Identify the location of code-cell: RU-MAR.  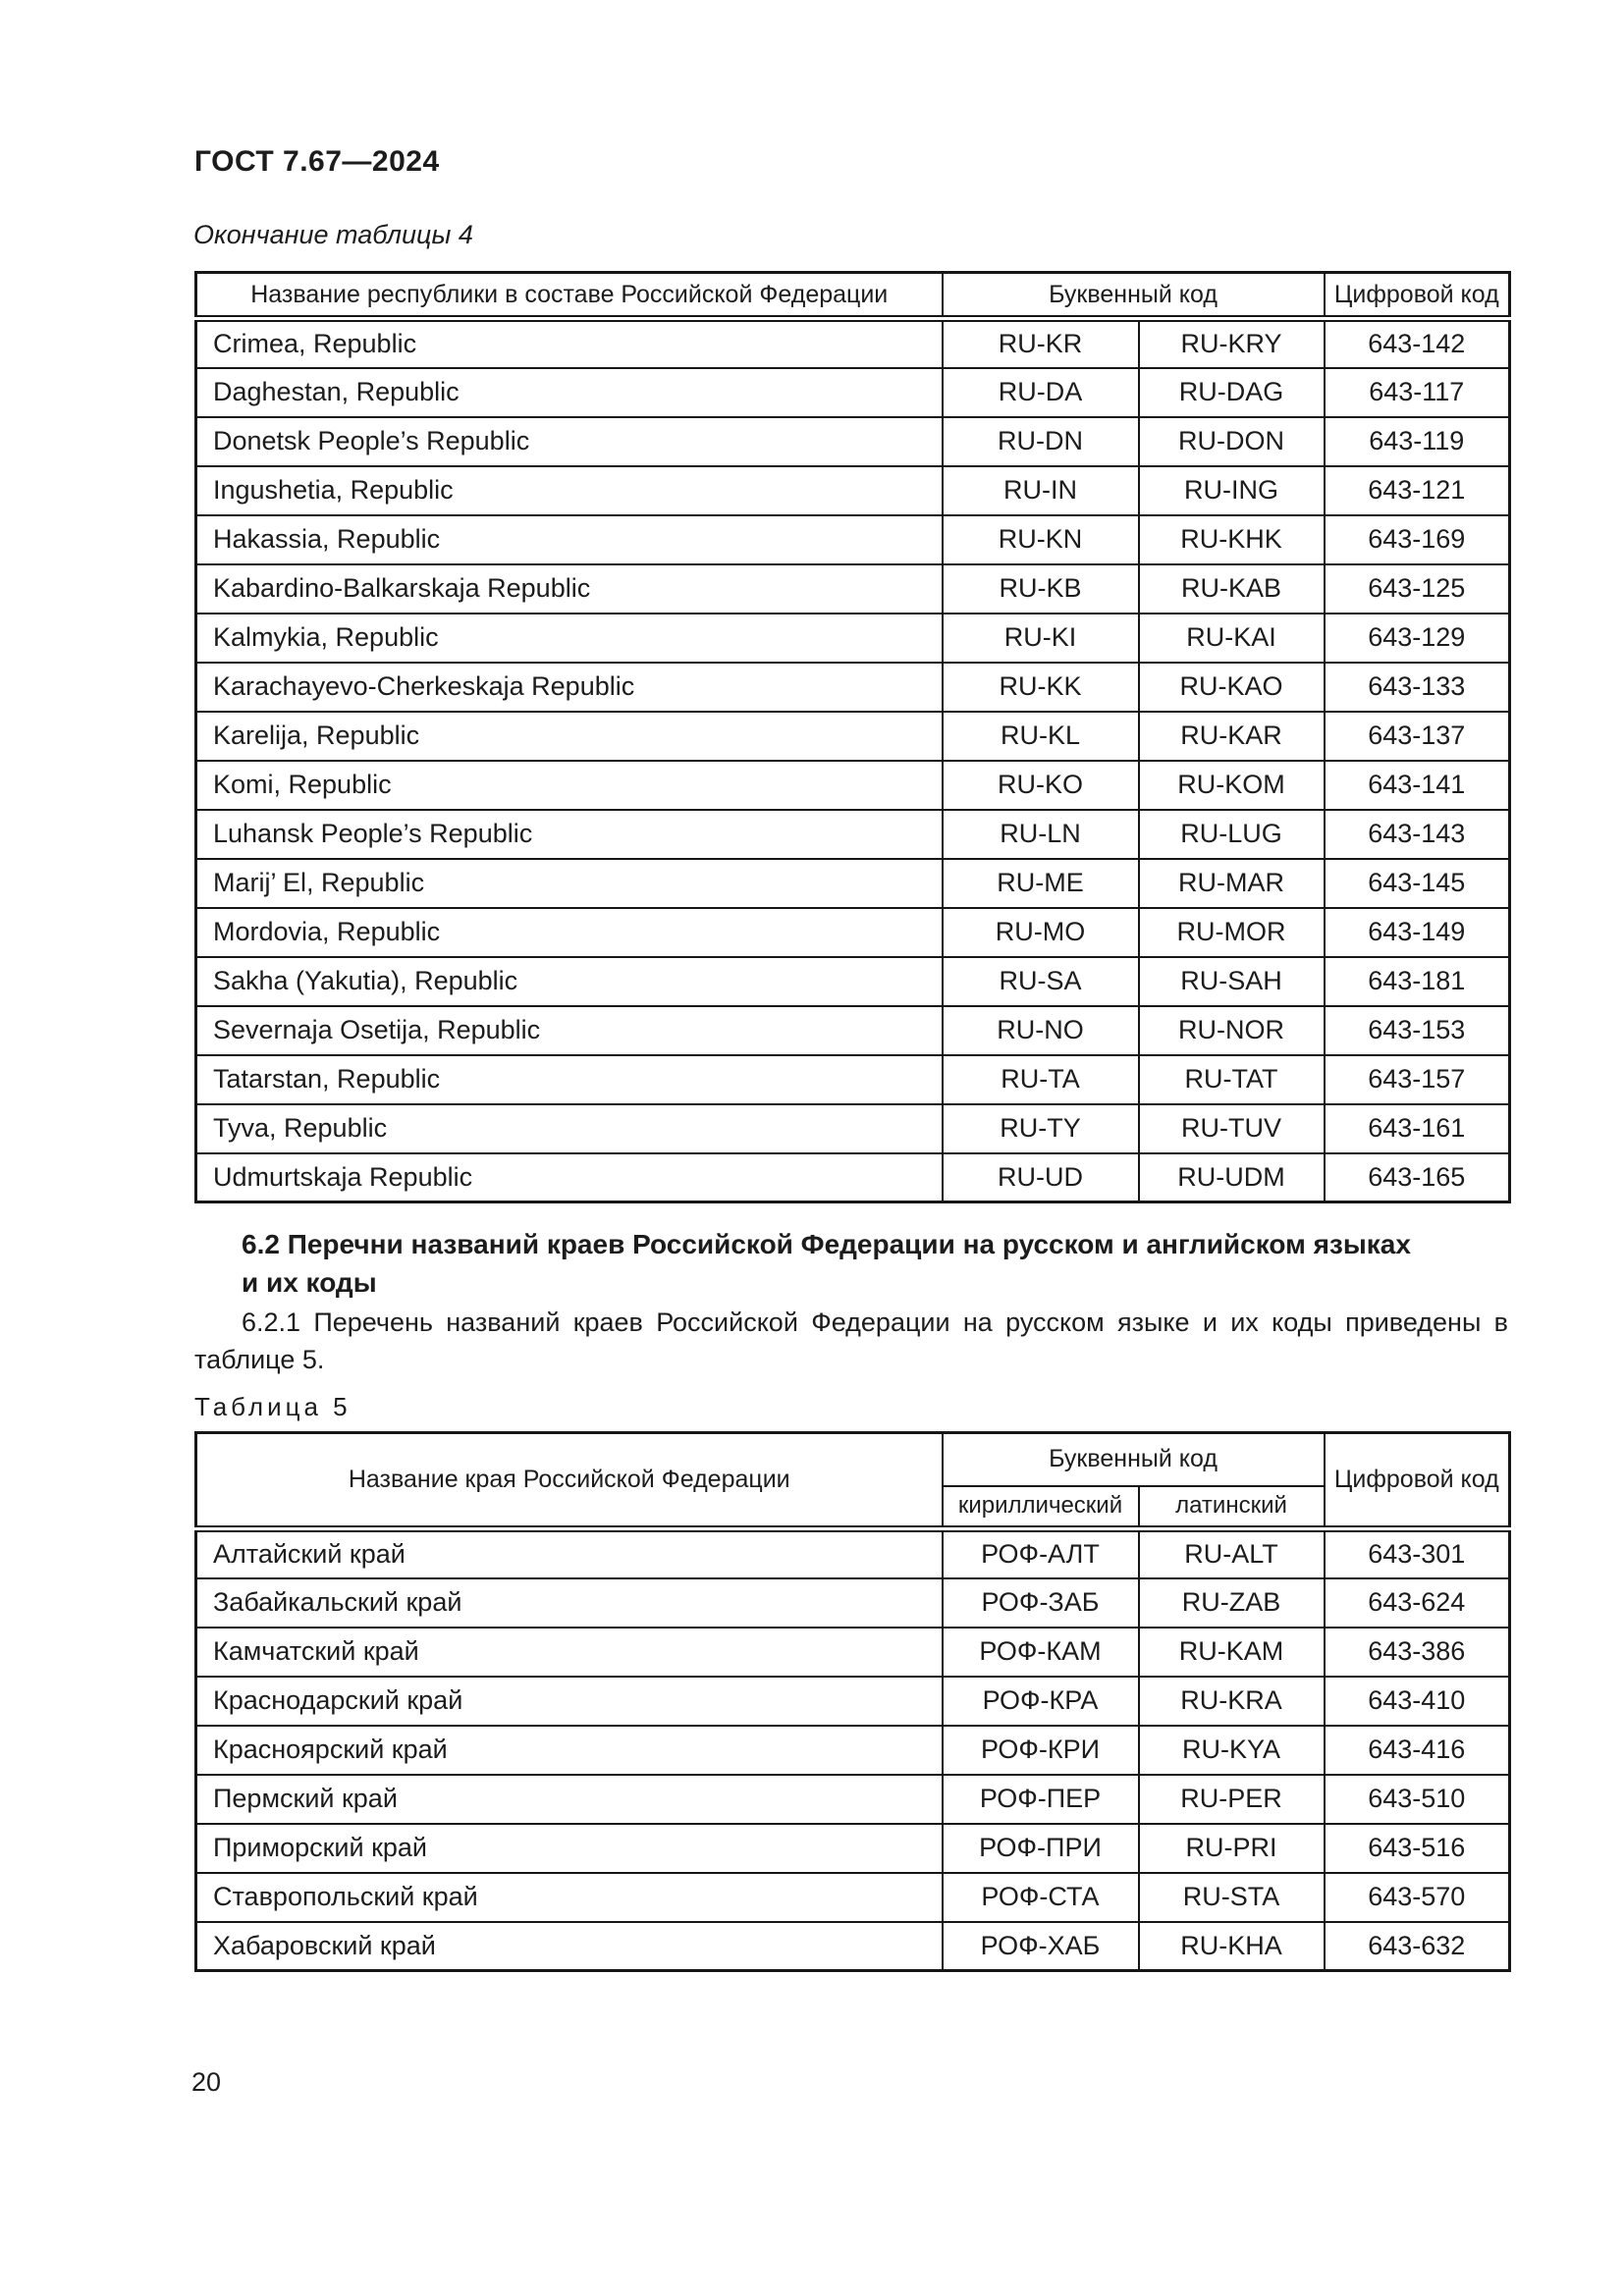
(1231, 883).